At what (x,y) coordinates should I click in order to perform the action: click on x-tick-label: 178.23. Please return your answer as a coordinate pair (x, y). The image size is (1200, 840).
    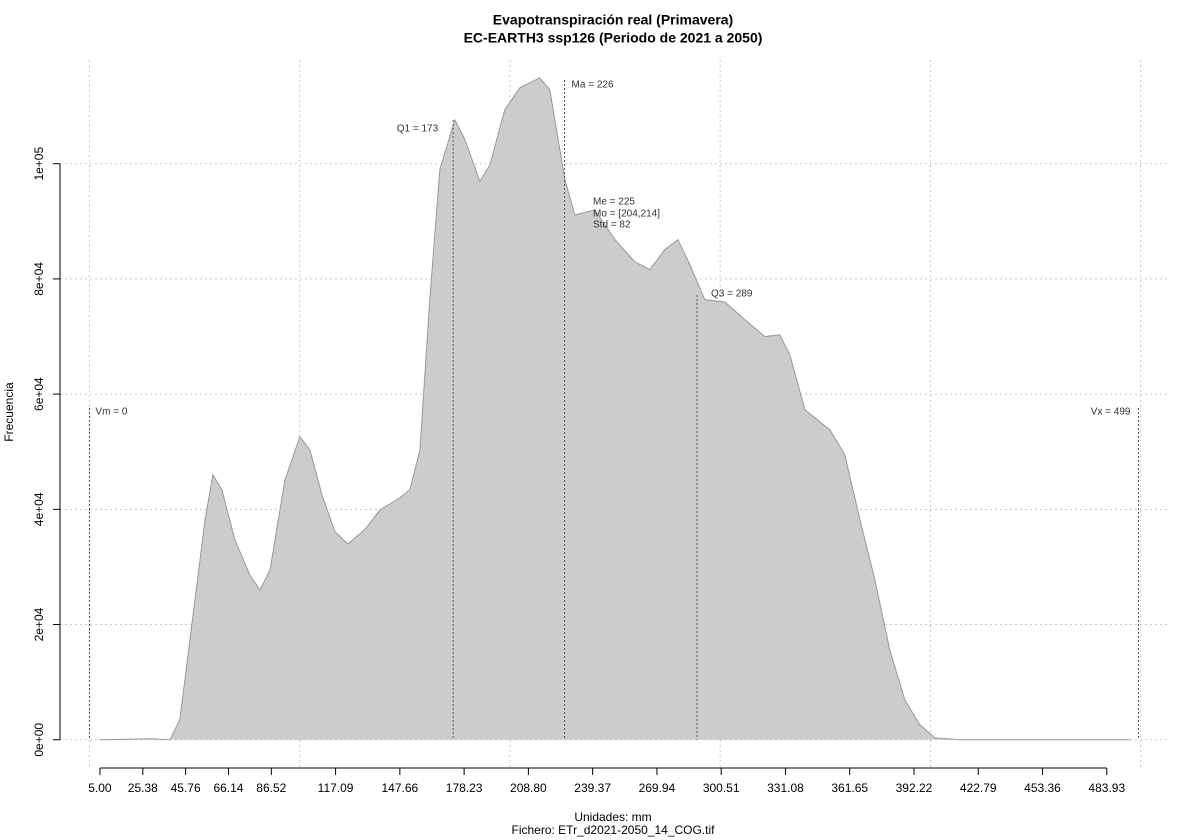
    Looking at the image, I should click on (464, 788).